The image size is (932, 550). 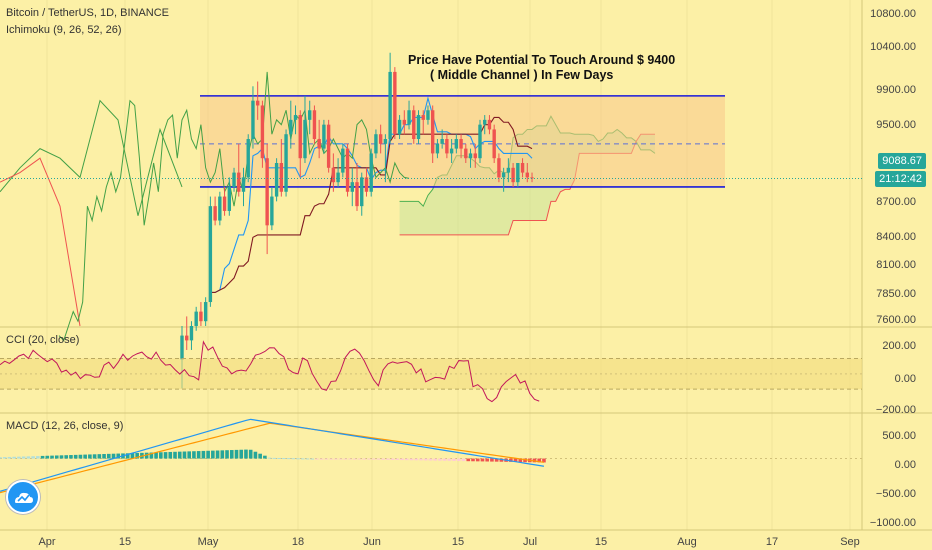 I want to click on time-tick-label: 18, so click(x=298, y=542).